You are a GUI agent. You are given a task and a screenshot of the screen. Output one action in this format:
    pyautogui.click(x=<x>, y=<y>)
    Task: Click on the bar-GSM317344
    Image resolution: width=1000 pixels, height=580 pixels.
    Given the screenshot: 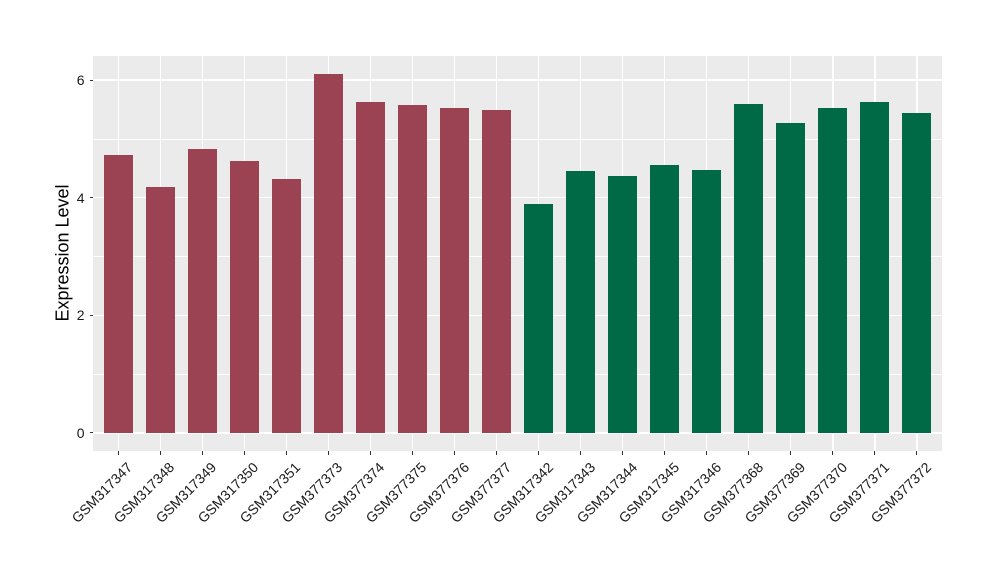 What is the action you would take?
    pyautogui.click(x=622, y=304)
    